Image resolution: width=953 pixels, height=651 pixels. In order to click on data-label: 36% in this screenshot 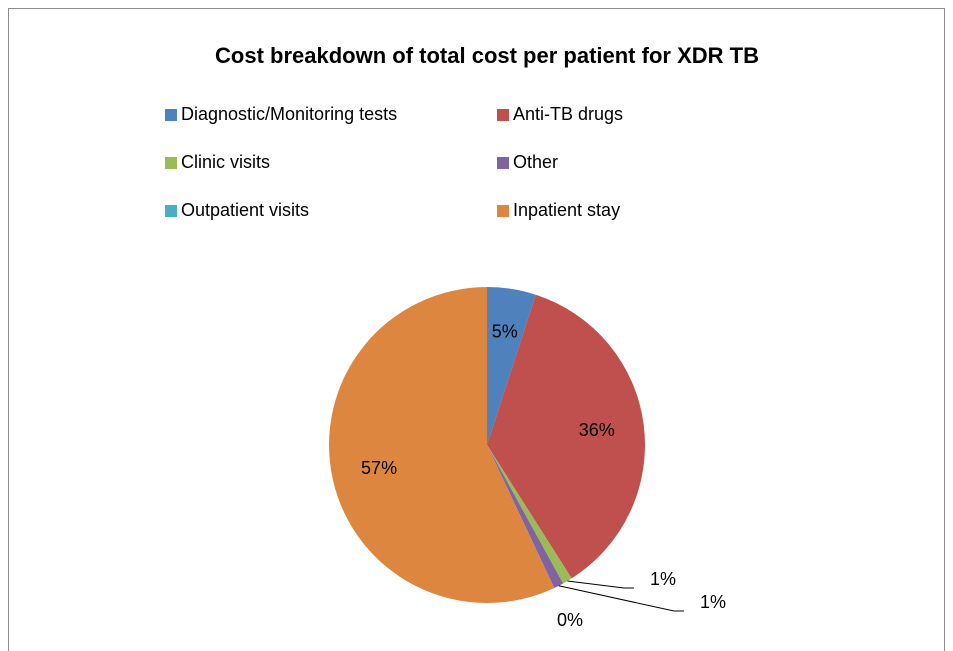, I will do `click(597, 430)`.